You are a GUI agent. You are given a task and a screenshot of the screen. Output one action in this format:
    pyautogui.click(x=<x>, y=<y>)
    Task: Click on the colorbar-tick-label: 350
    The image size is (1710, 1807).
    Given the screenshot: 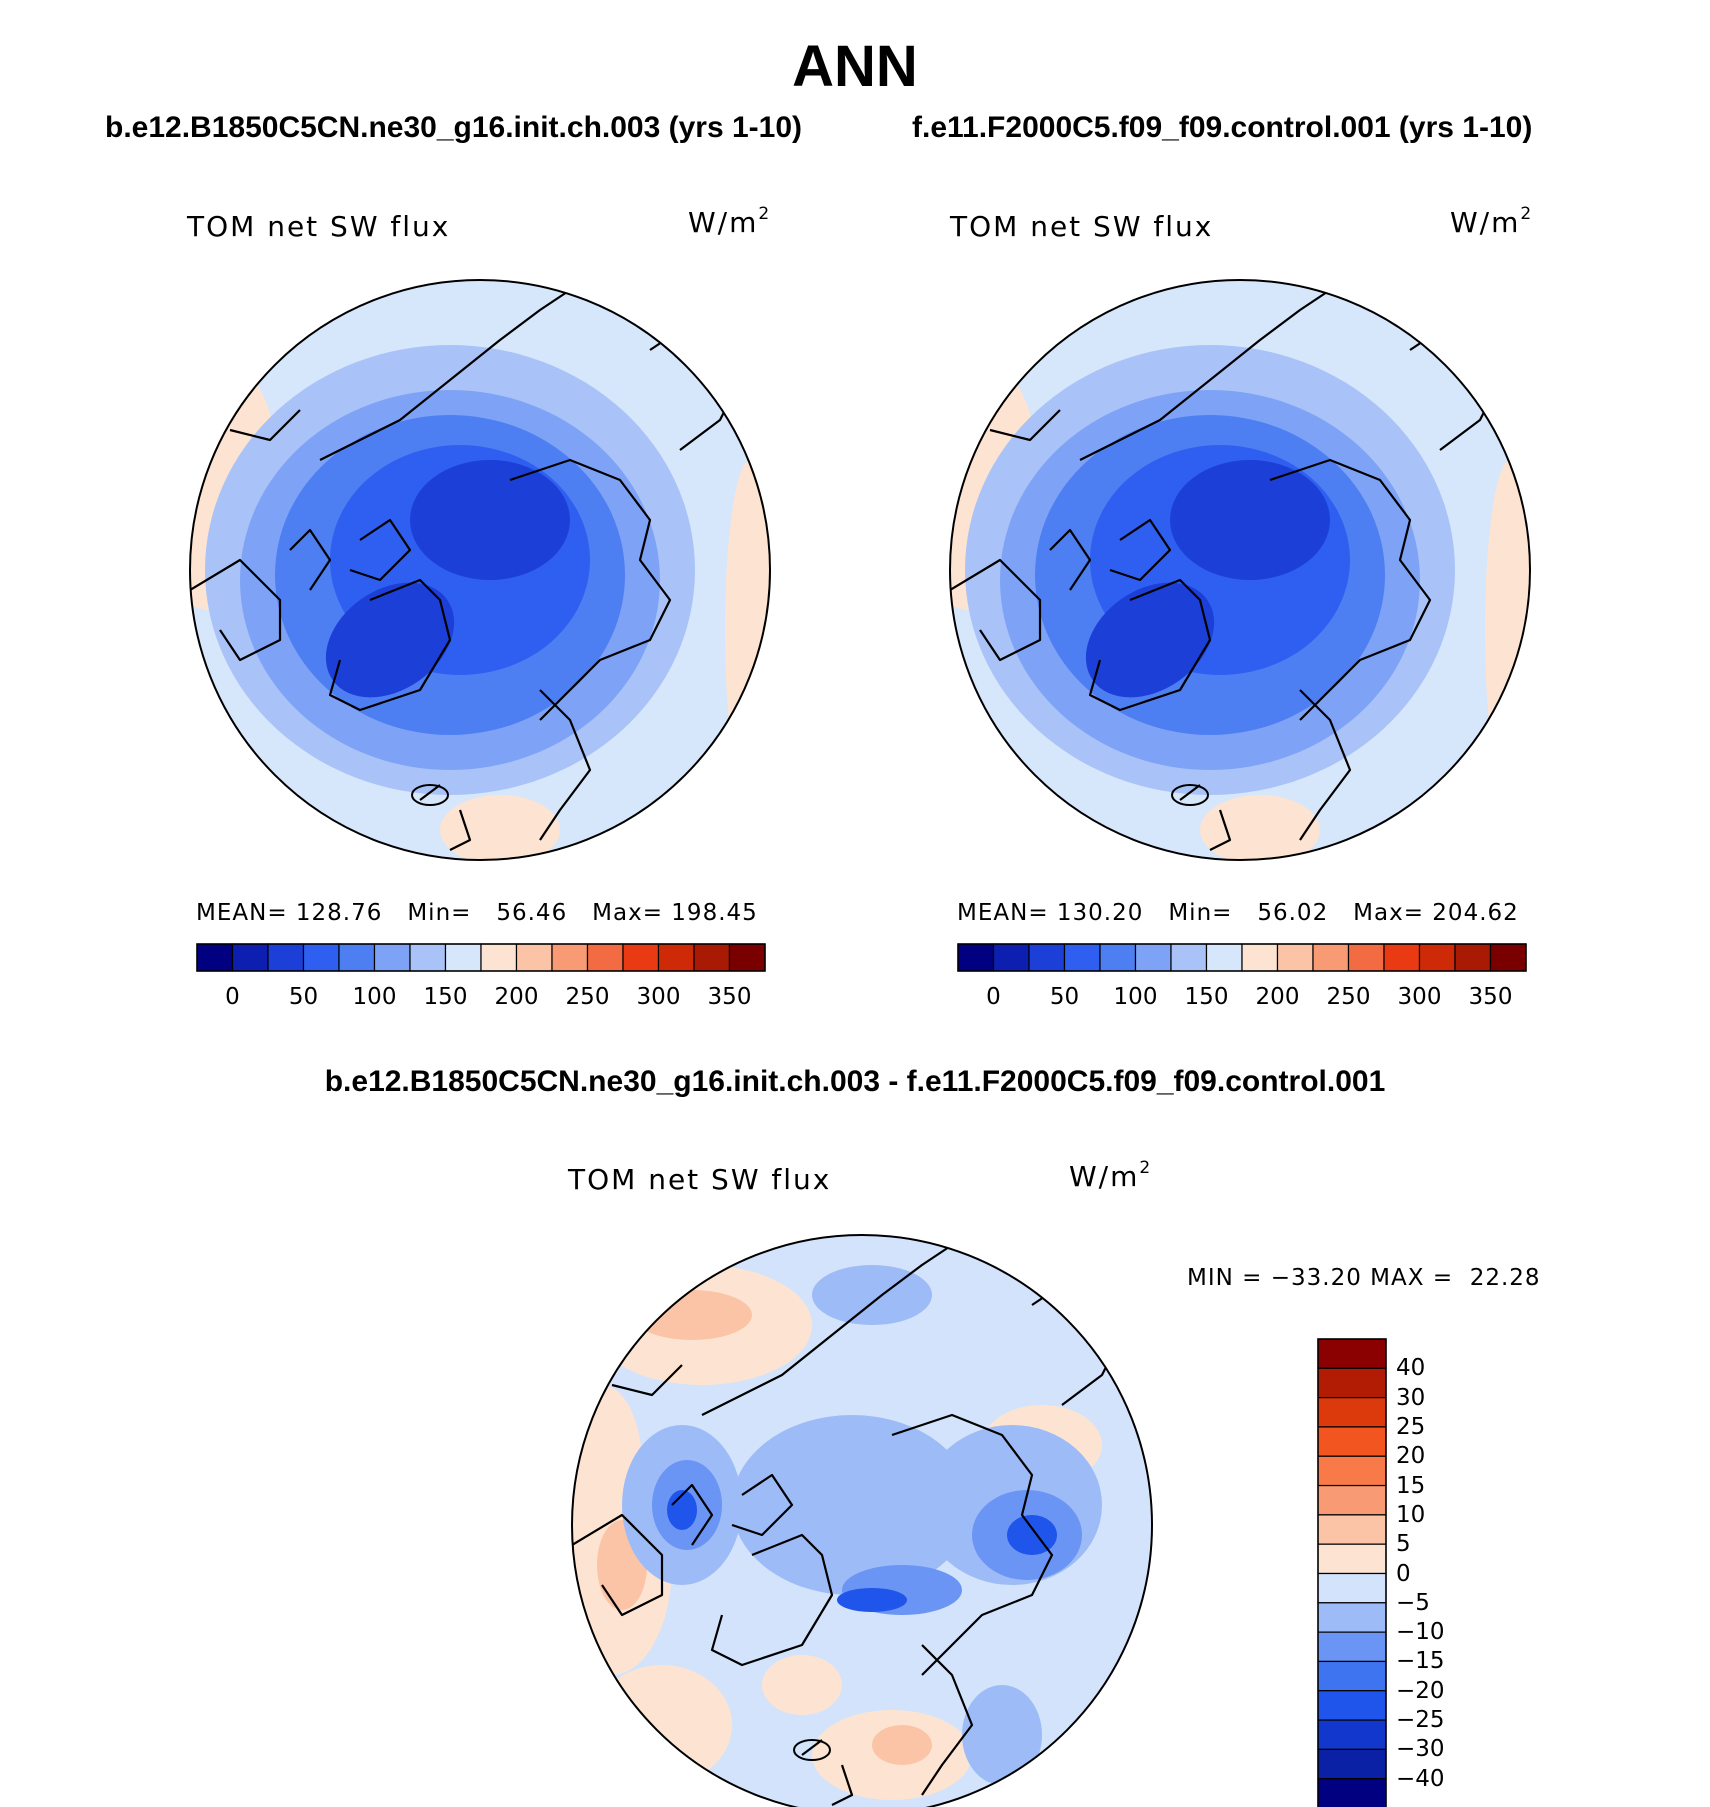 What is the action you would take?
    pyautogui.click(x=729, y=997)
    